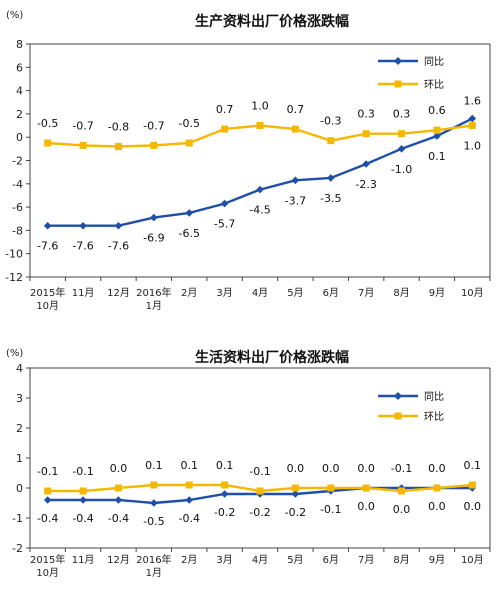  I want to click on y-tick-label: -12, so click(14, 277).